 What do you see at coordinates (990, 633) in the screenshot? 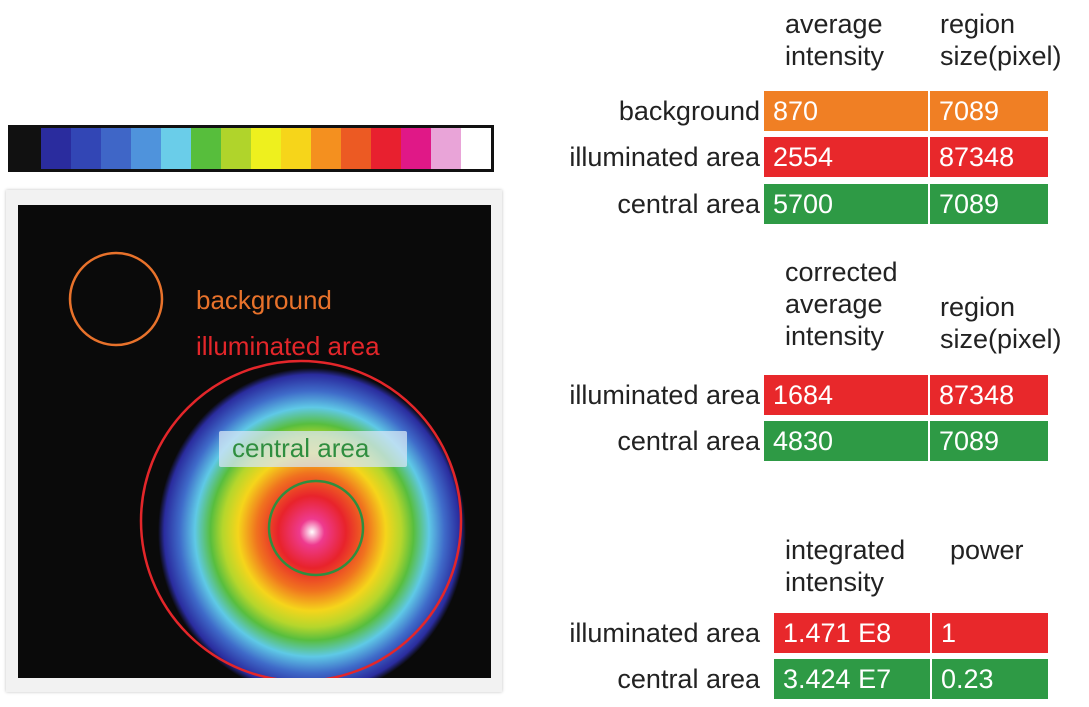
I see `table3-cell-illuminated-power: 1` at bounding box center [990, 633].